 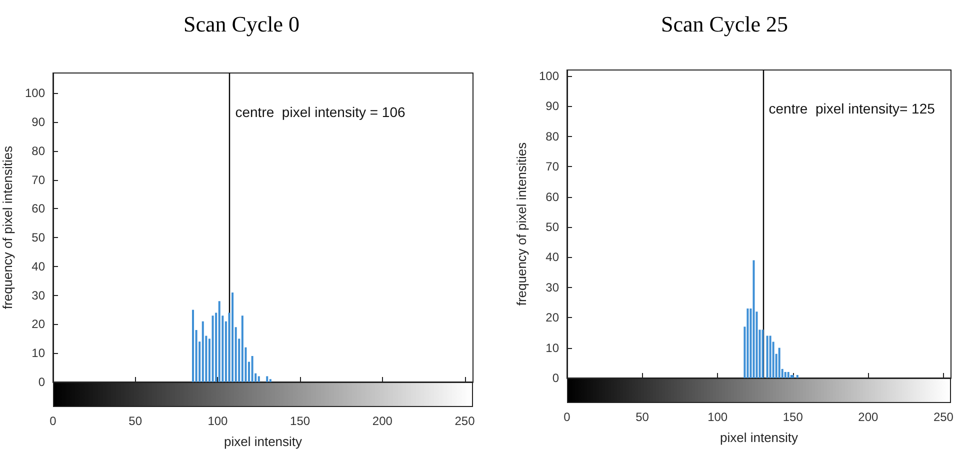 I want to click on chart-title: Scan Cycle 25, so click(x=724, y=24).